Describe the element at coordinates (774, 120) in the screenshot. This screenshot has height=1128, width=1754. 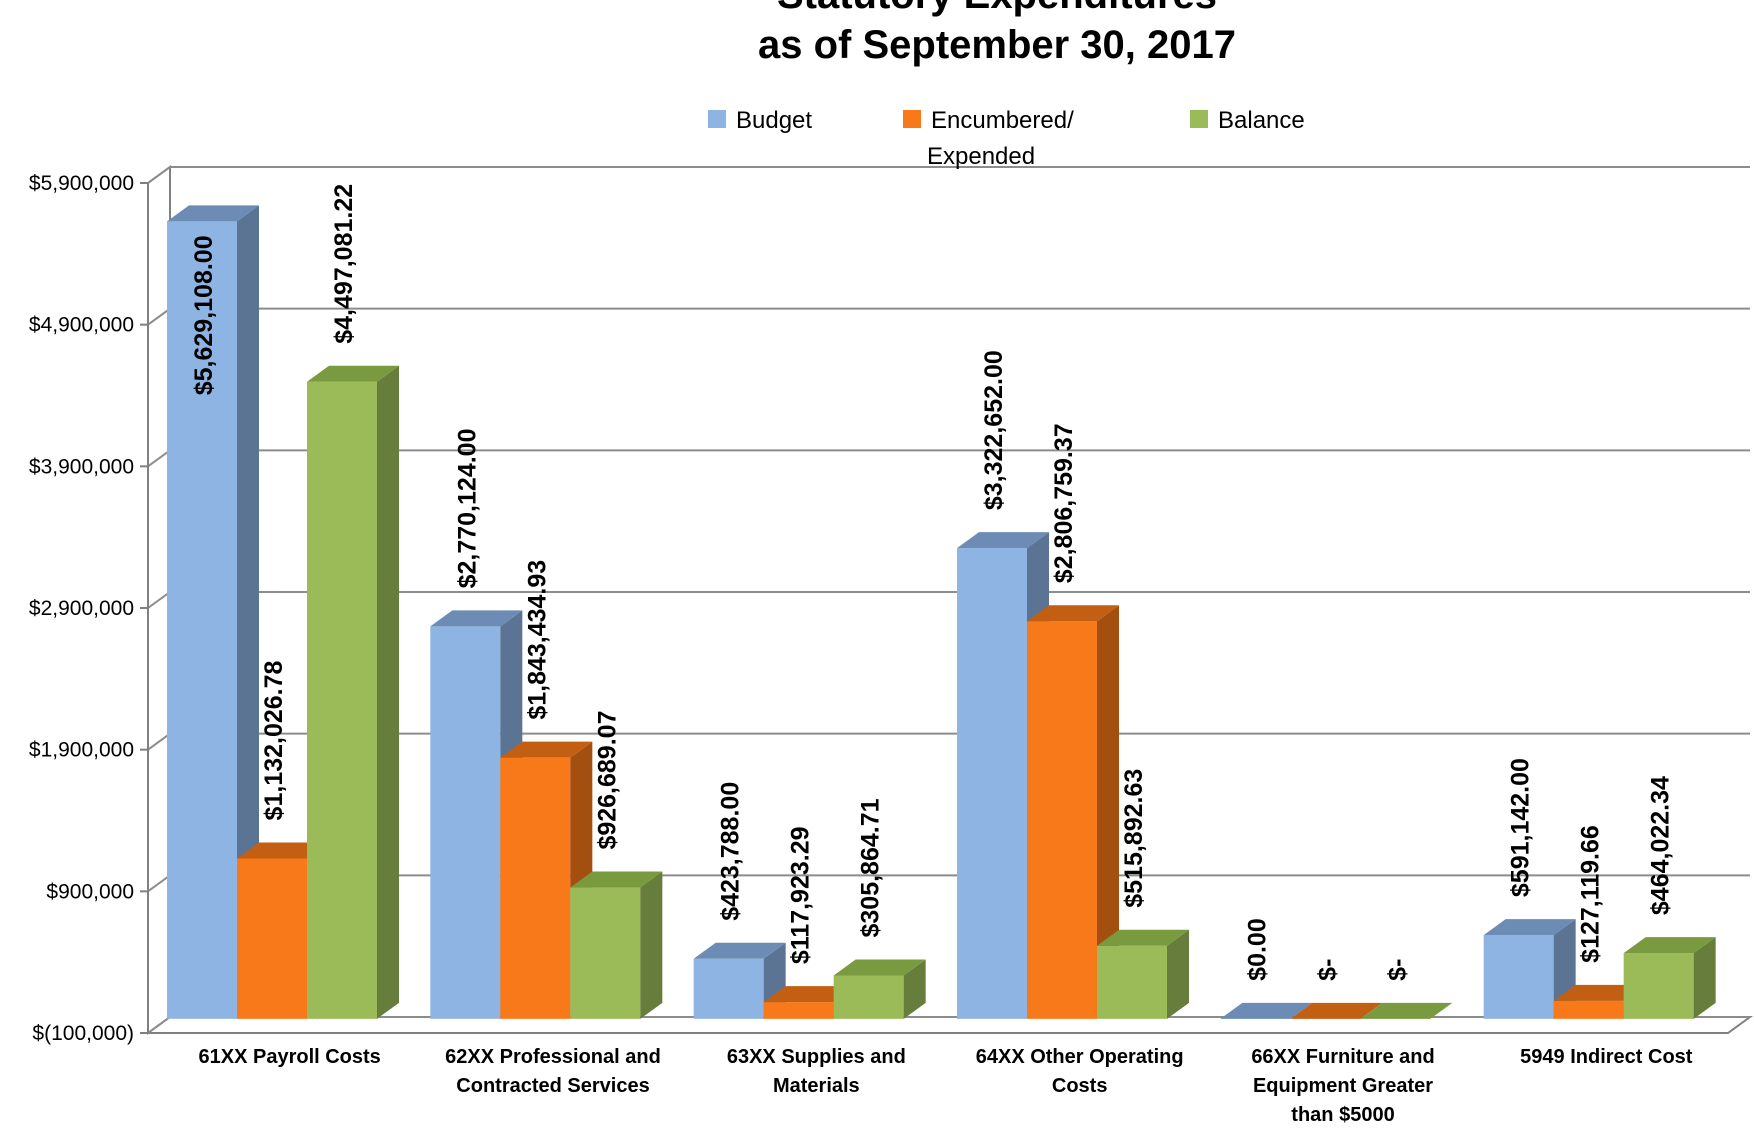
I see `legend-label: Budget` at that location.